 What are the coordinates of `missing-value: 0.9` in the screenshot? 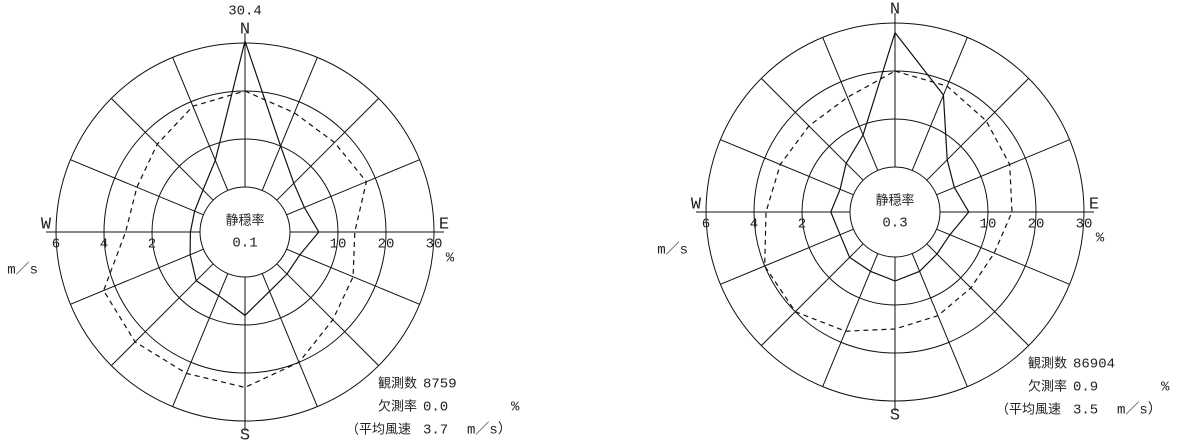 It's located at (1085, 388).